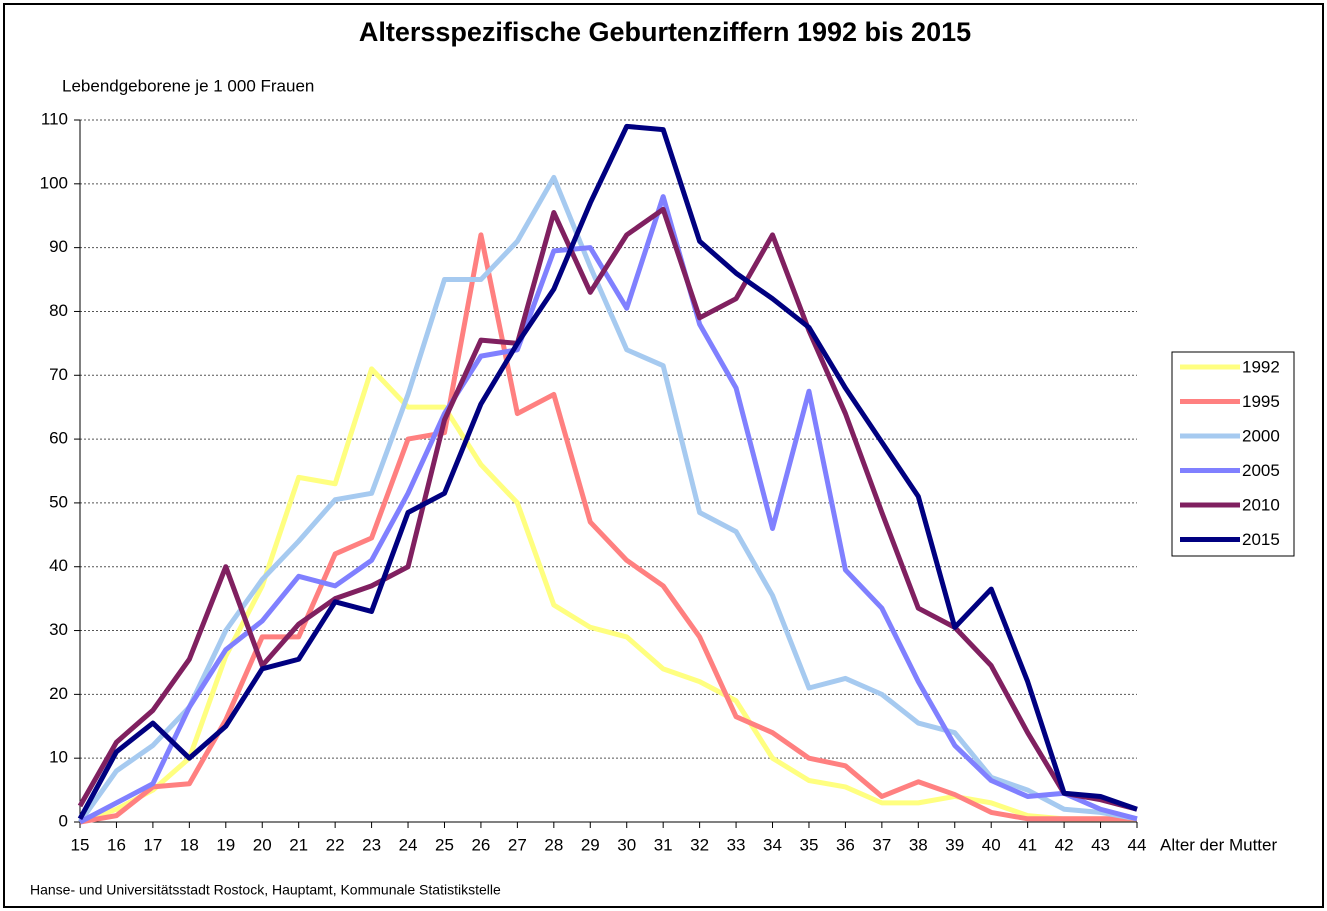 This screenshot has height=911, width=1327. Describe the element at coordinates (58, 757) in the screenshot. I see `y-tick-label: 10` at that location.